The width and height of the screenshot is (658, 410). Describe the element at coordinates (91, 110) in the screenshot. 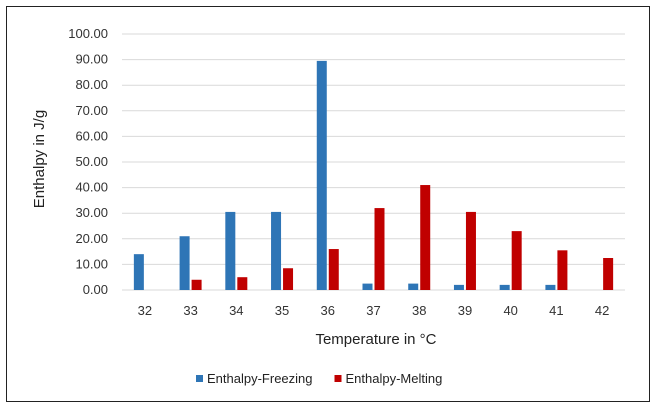

I see `y-tick-label: 70.00` at that location.